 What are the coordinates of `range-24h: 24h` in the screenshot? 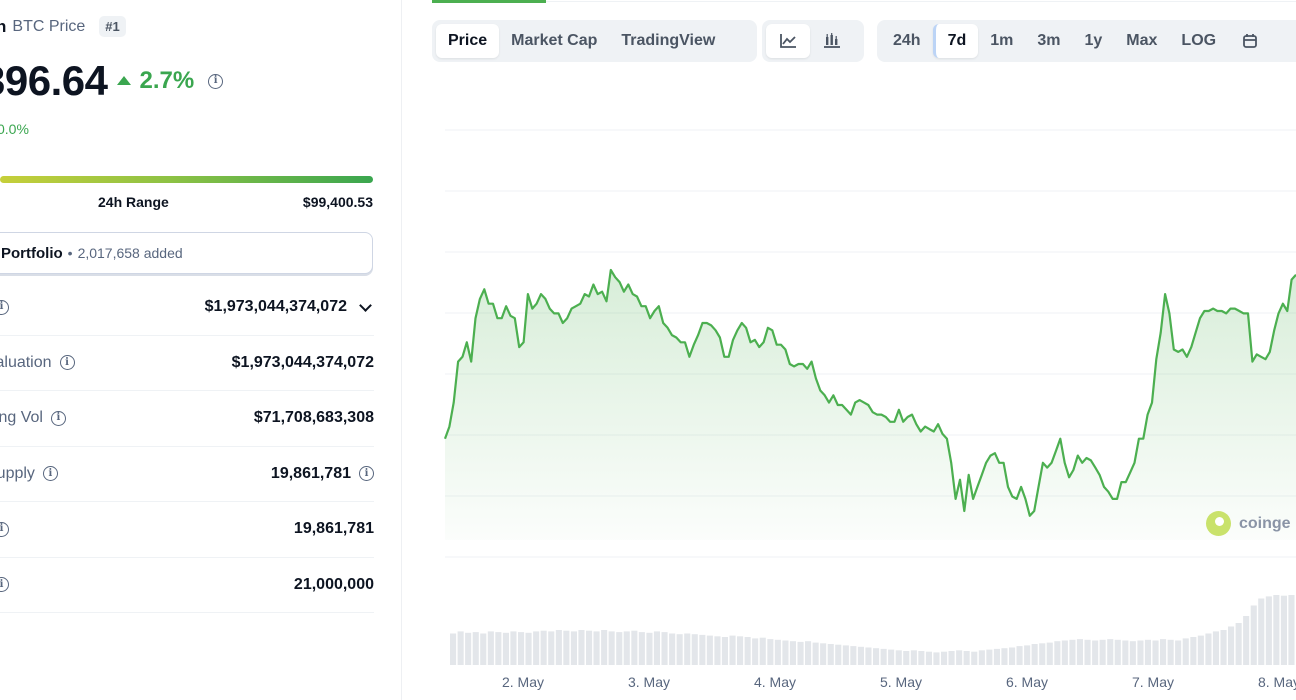 It's located at (907, 40).